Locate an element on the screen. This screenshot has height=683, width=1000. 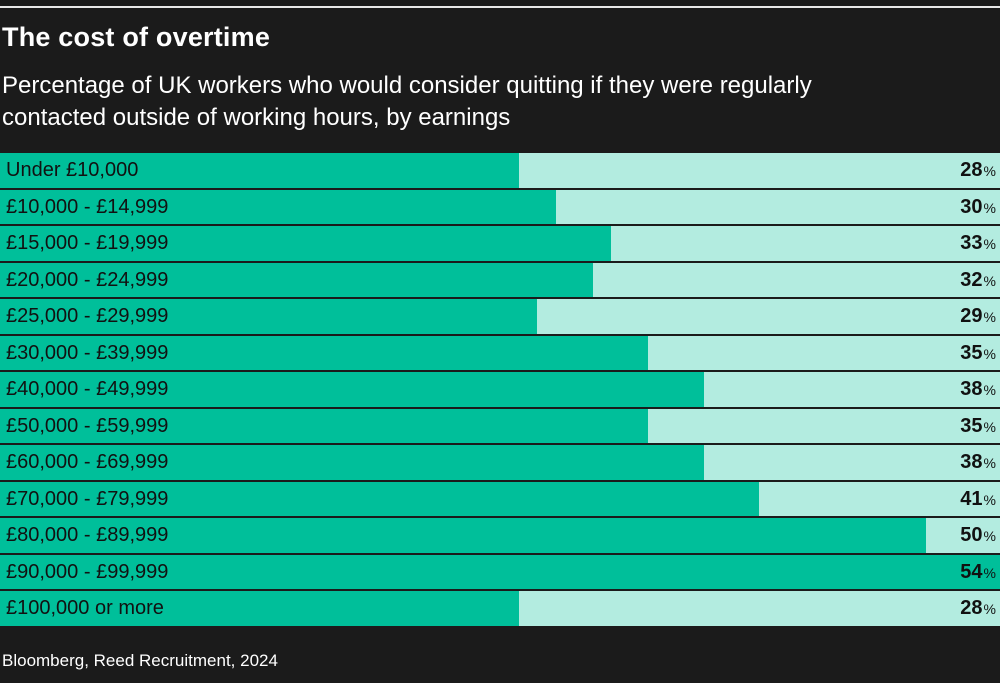
bar-row: £20,000 - £24,999 32% is located at coordinates (500, 281).